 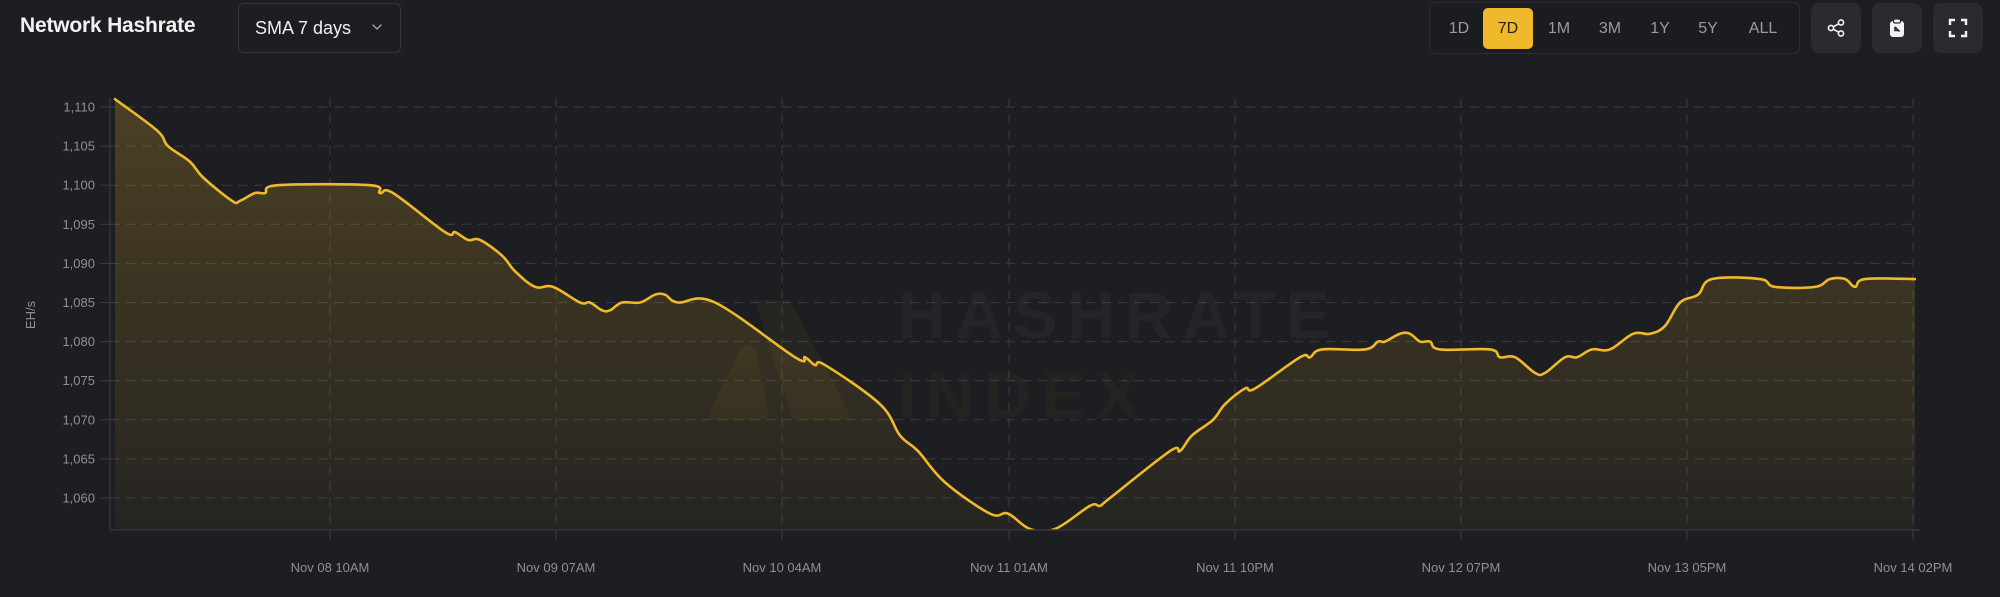 What do you see at coordinates (1687, 567) in the screenshot?
I see `x-tick-label: Nov 13 05PM` at bounding box center [1687, 567].